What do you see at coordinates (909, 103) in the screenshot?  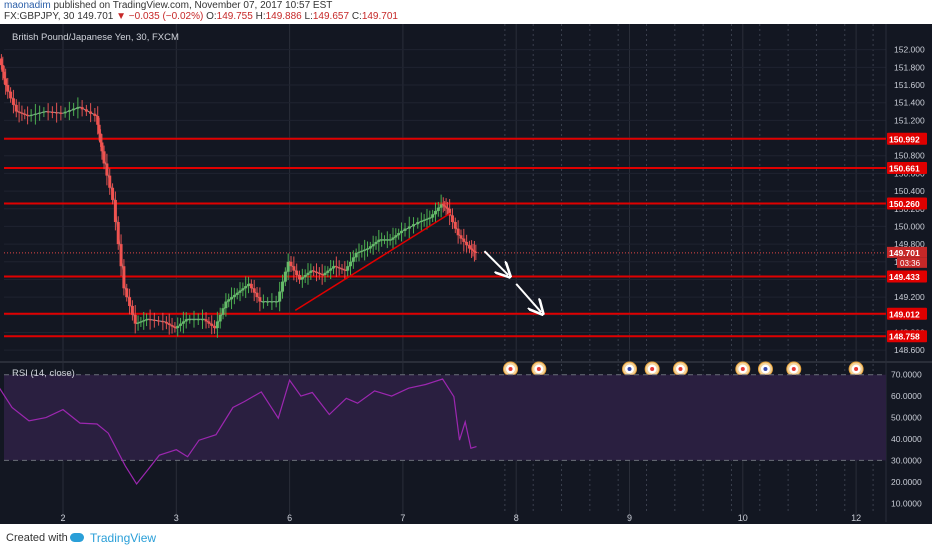 I see `y-tick-label: 151.400` at bounding box center [909, 103].